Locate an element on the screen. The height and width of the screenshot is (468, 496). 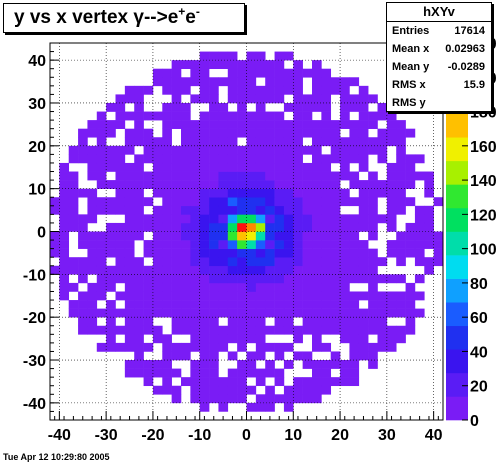
stats-label: Mean y is located at coordinates (411, 67).